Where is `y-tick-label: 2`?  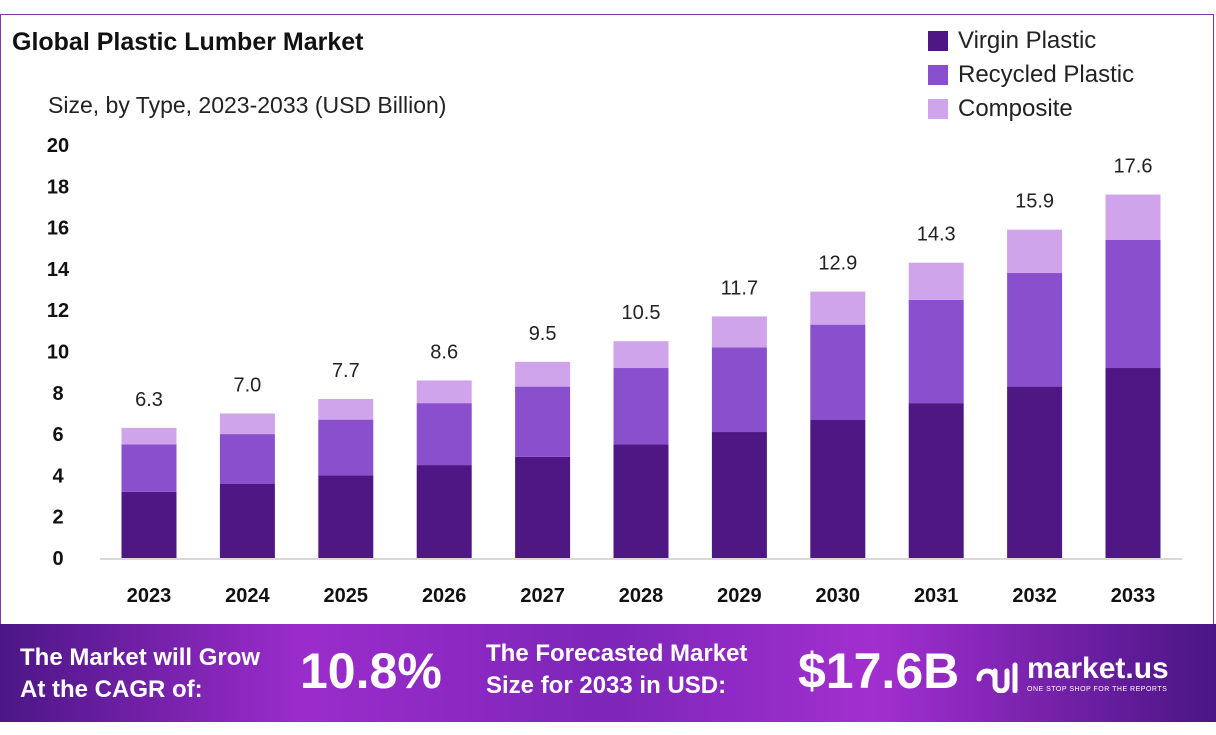
y-tick-label: 2 is located at coordinates (57, 518).